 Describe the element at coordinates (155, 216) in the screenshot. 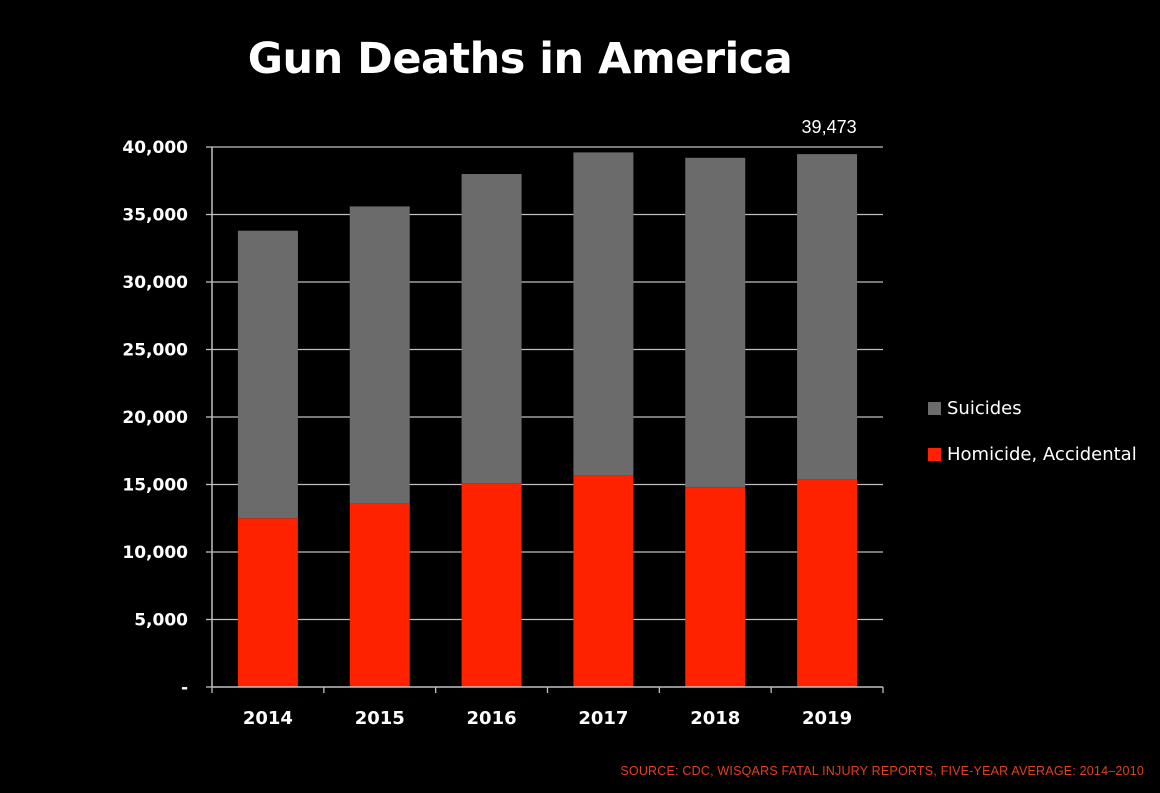

I see `y-tick-label: 35,000` at that location.